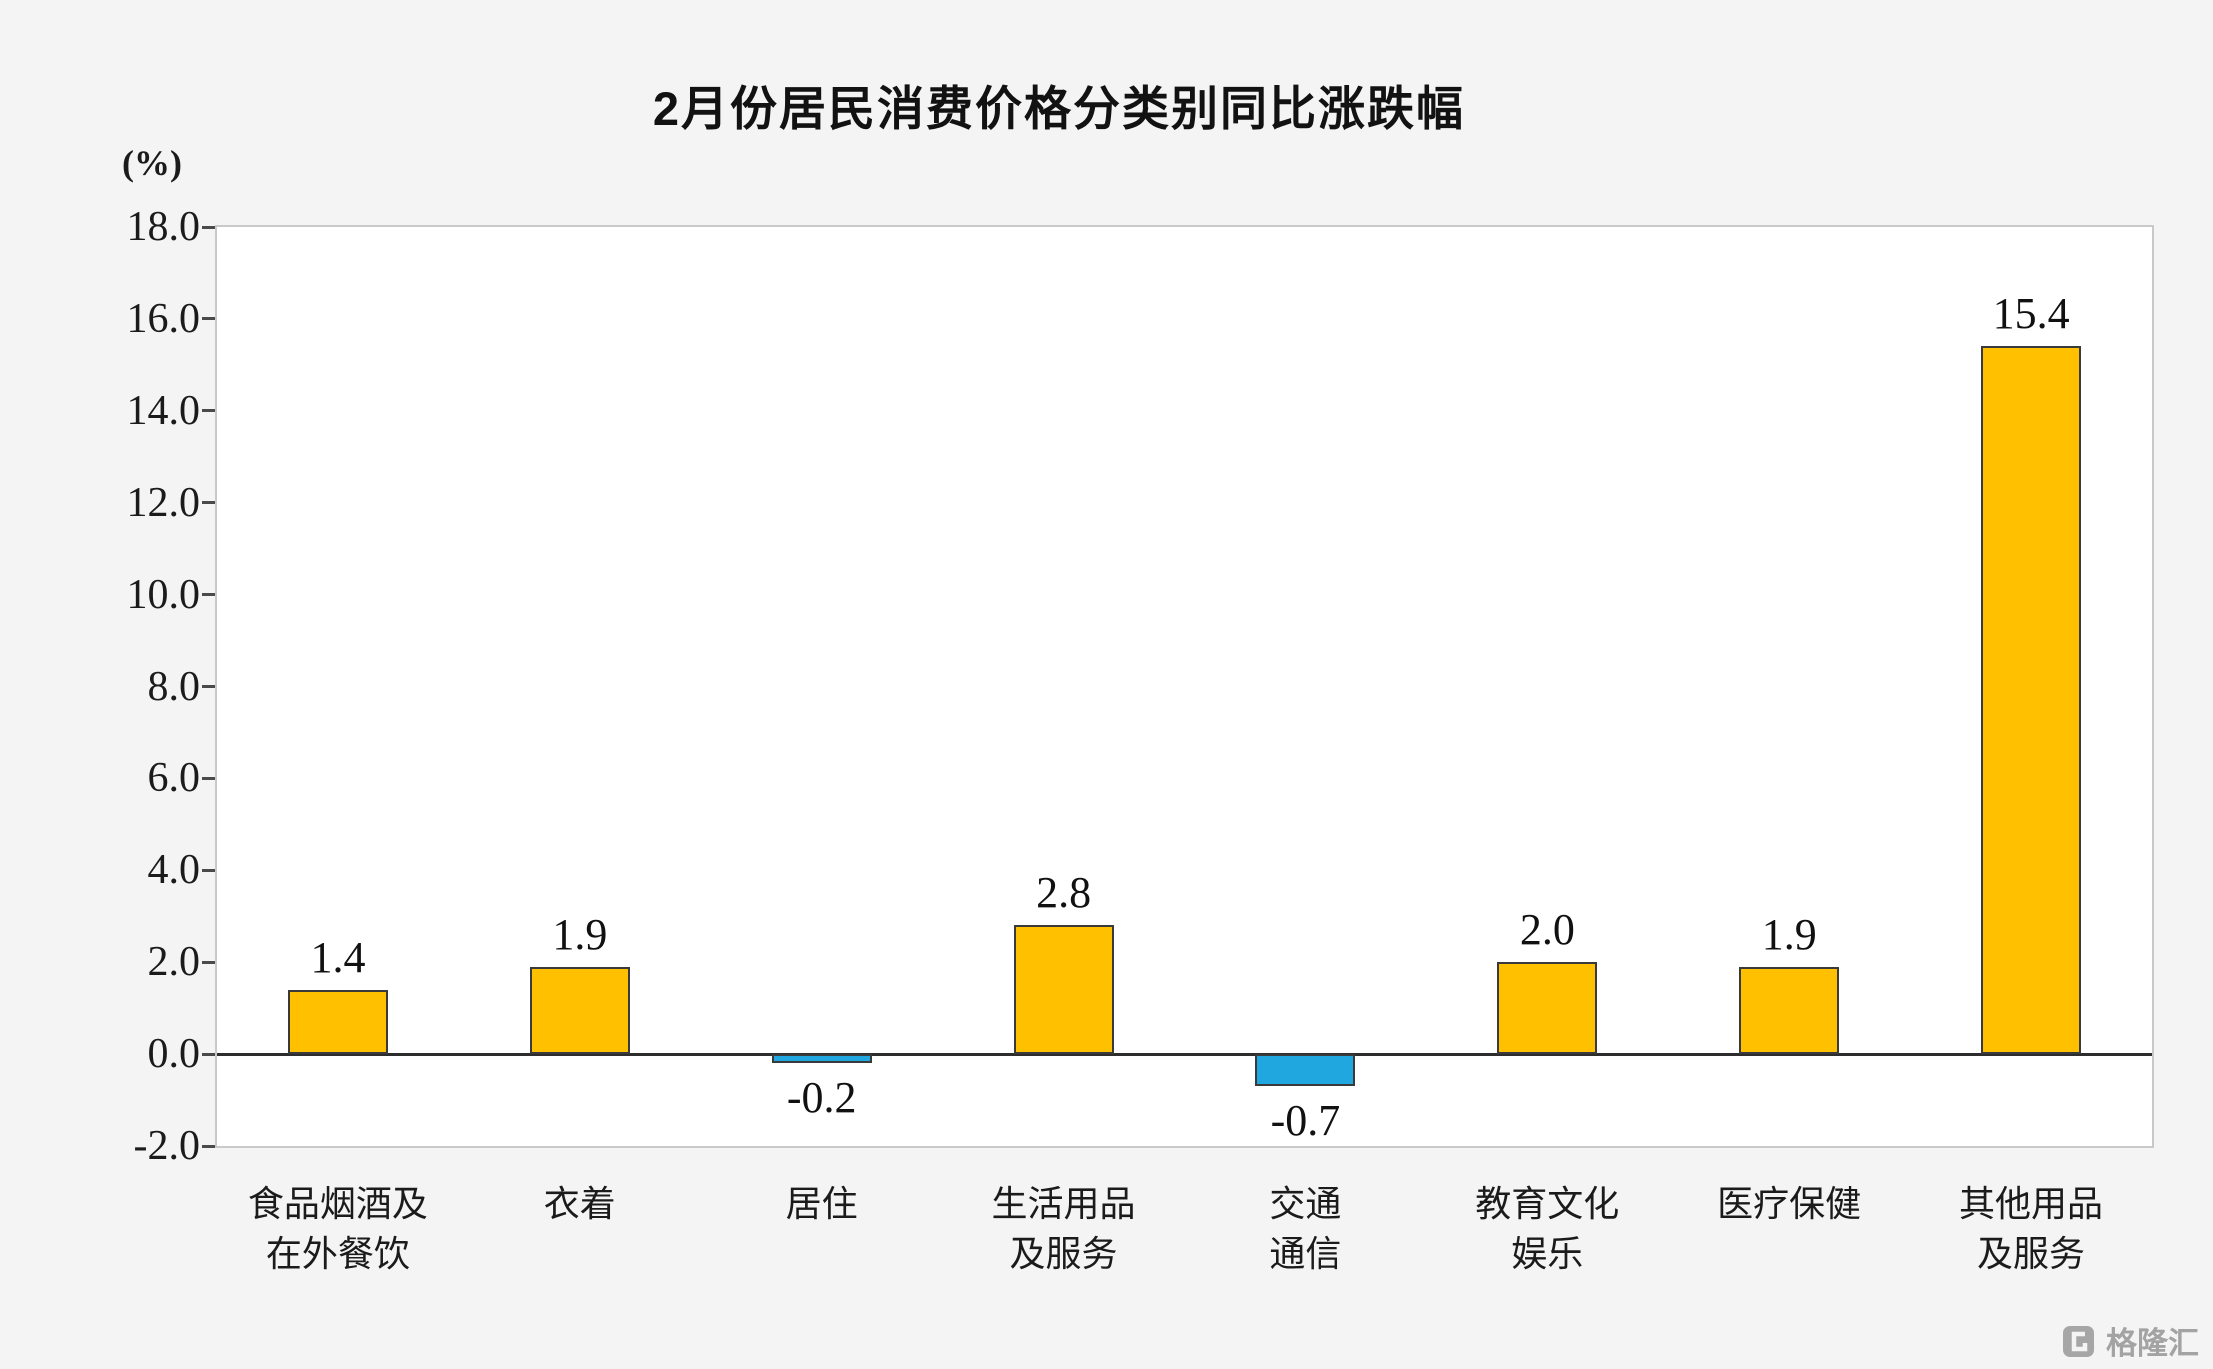 The width and height of the screenshot is (2213, 1369). I want to click on category-label: 交通 通信, so click(1305, 1229).